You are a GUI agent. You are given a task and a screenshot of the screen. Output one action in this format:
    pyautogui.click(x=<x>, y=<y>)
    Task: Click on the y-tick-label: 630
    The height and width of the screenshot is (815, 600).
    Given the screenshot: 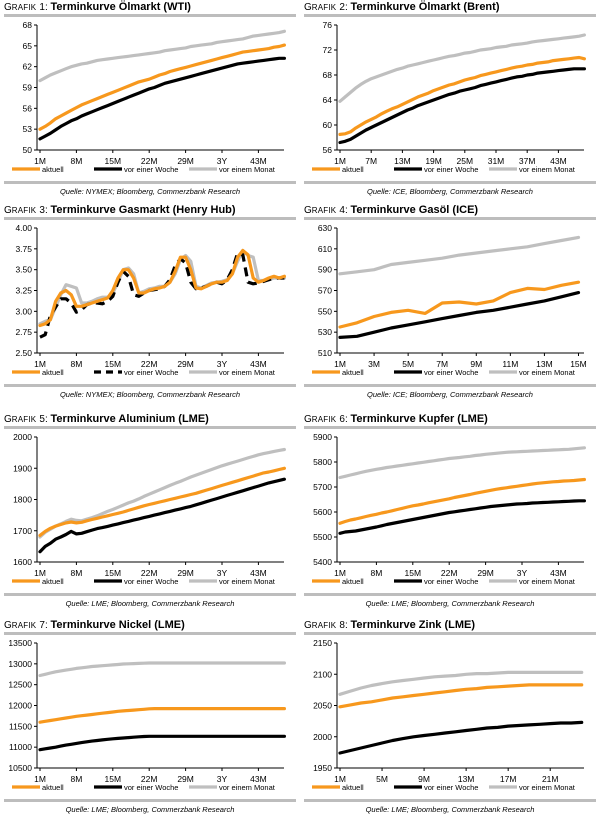 What is the action you would take?
    pyautogui.click(x=325, y=228)
    